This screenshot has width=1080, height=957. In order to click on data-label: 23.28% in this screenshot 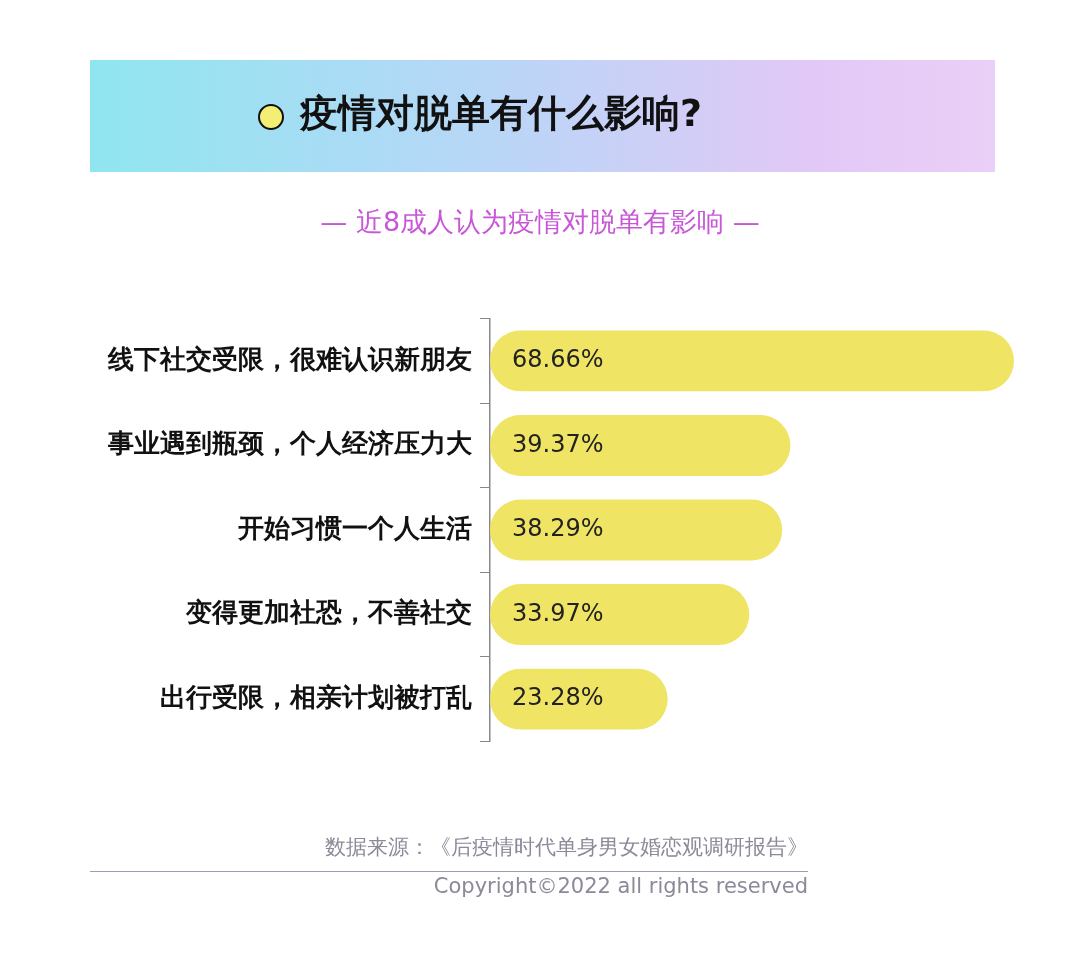, I will do `click(558, 697)`.